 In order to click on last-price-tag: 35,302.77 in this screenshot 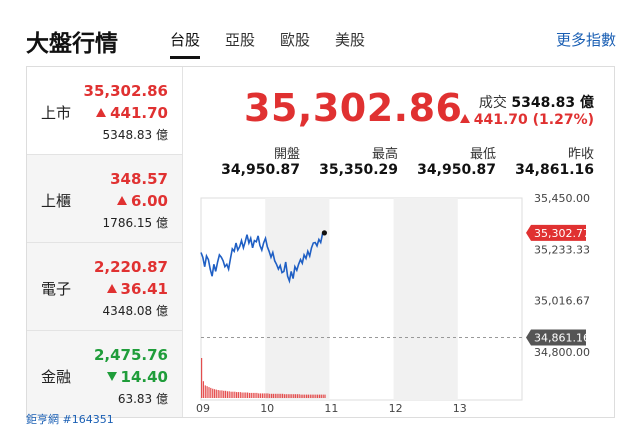, I will do `click(558, 232)`.